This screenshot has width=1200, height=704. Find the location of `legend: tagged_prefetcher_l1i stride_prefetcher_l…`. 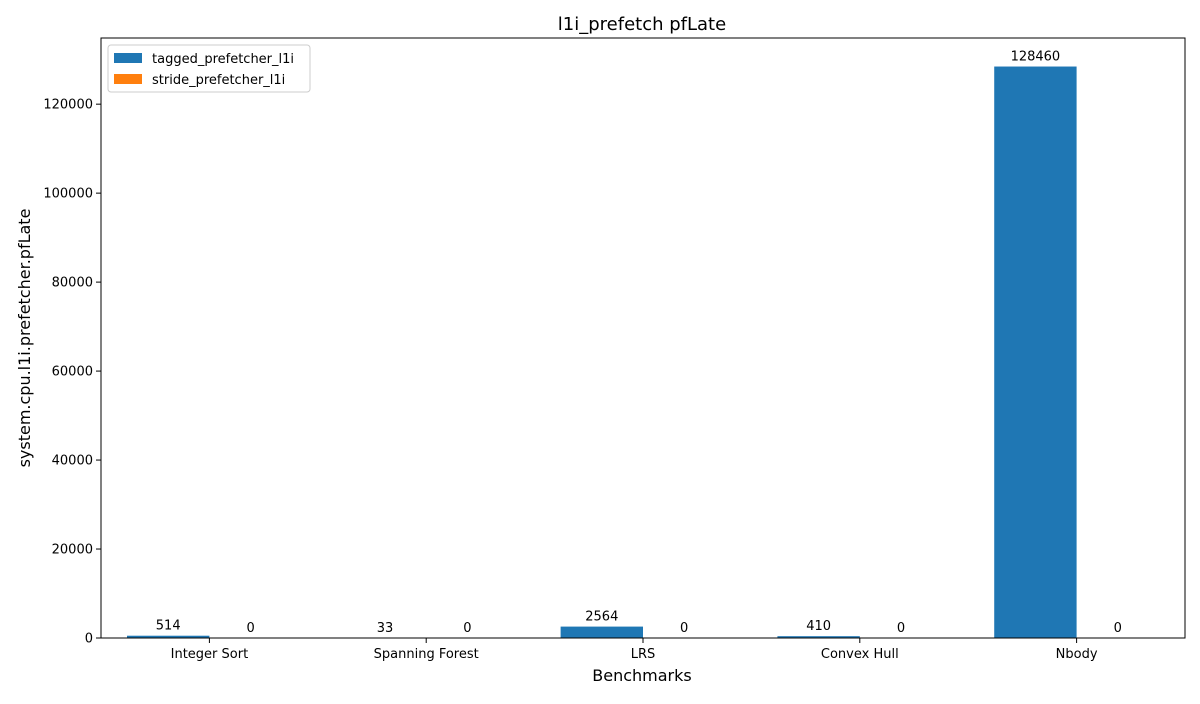

legend: tagged_prefetcher_l1i stride_prefetcher_l… is located at coordinates (209, 68).